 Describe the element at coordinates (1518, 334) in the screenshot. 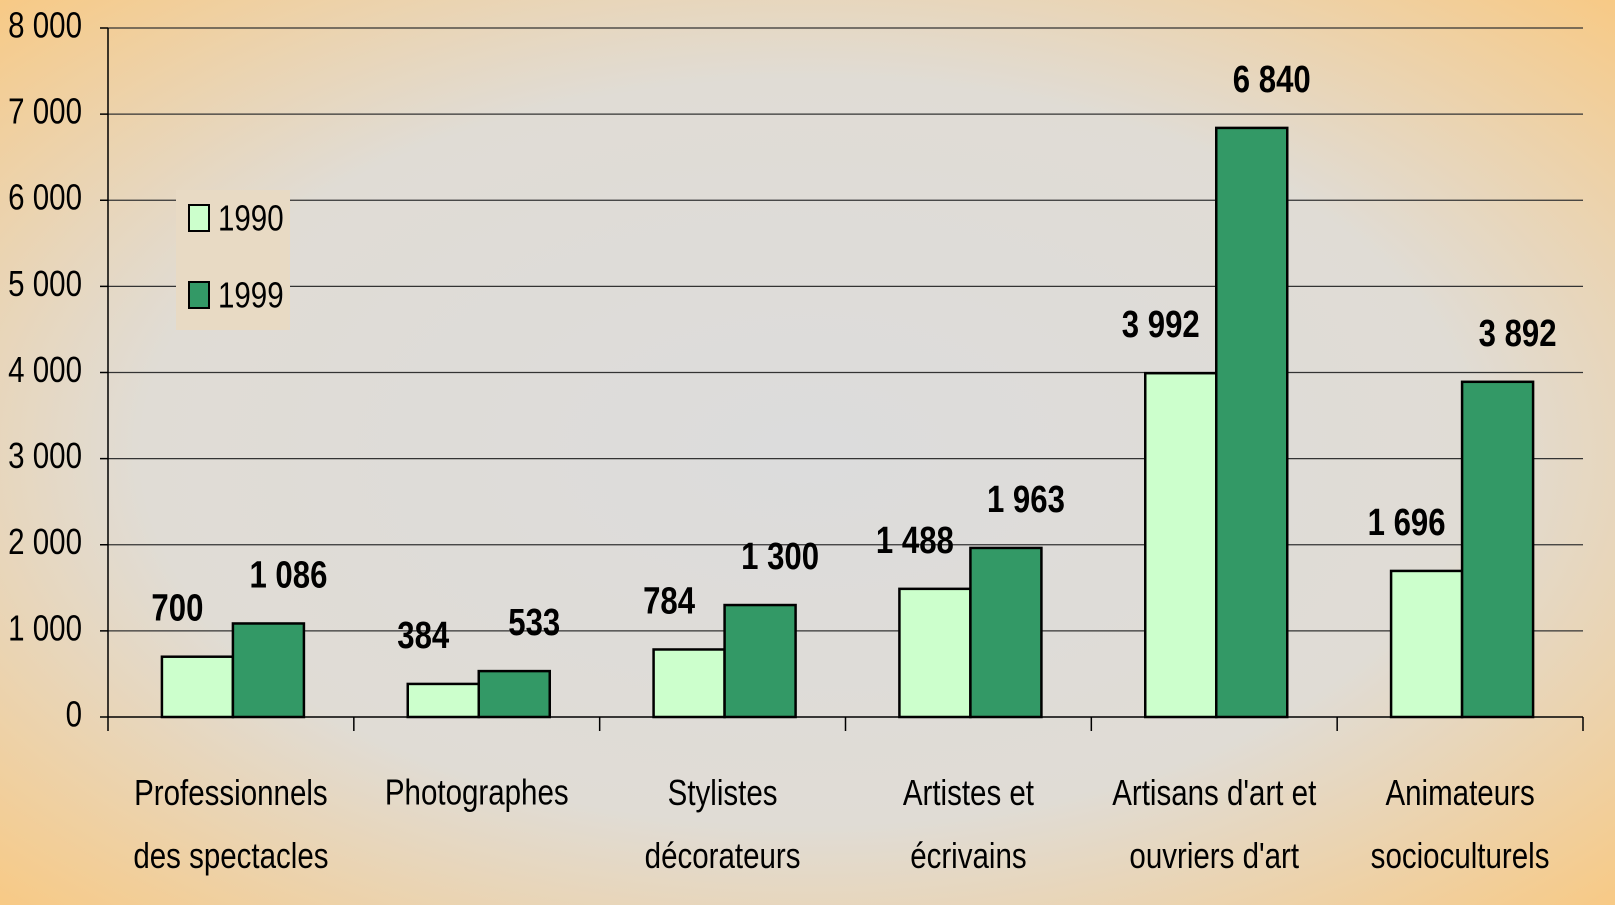

I see `value-label: 3 892` at that location.